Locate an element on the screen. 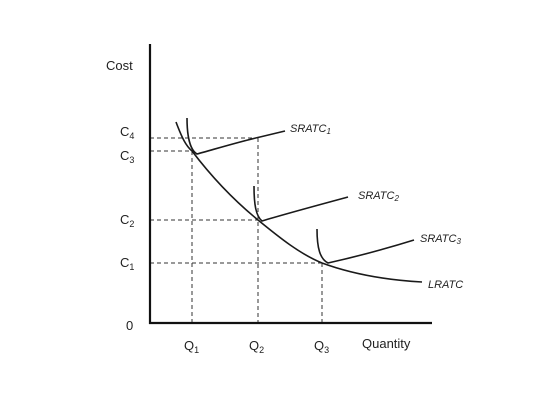  y-tick-label-c3: C3 is located at coordinates (127, 156).